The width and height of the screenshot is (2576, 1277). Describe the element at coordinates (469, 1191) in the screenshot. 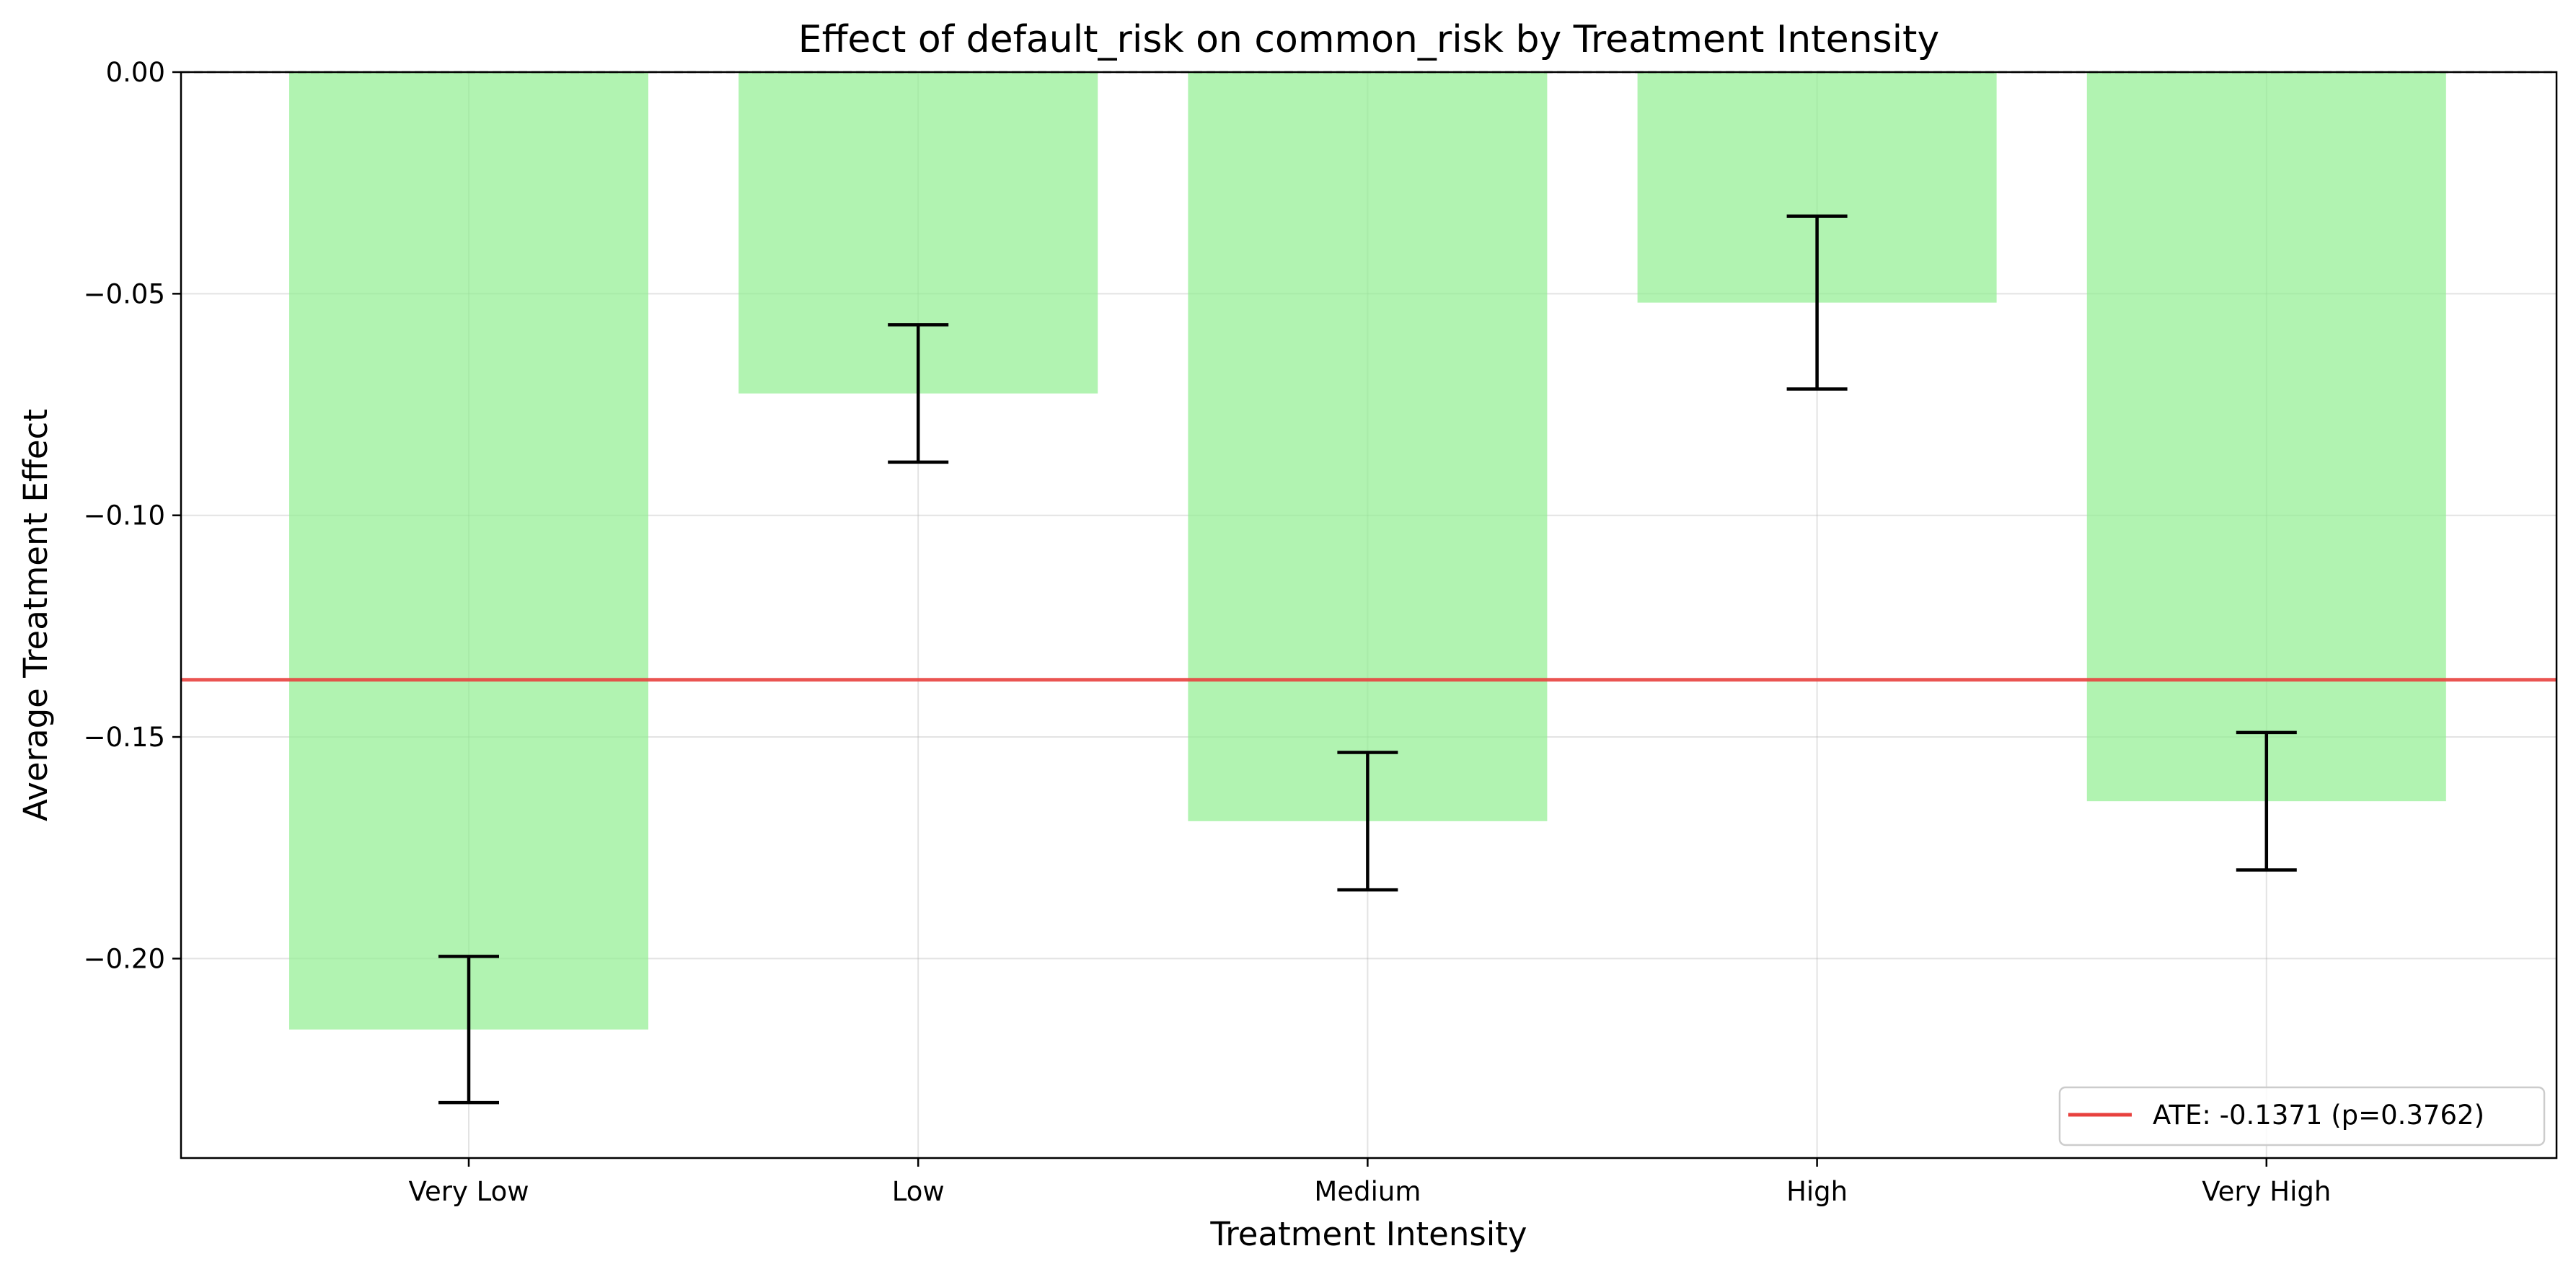

I see `x-tick-label: Very Low` at that location.